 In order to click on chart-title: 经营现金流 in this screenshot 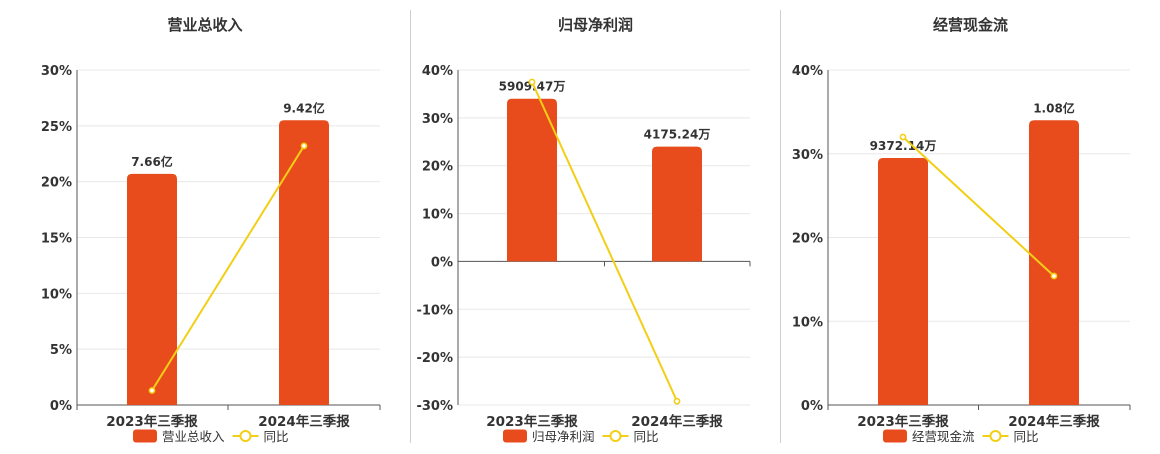, I will do `click(970, 25)`.